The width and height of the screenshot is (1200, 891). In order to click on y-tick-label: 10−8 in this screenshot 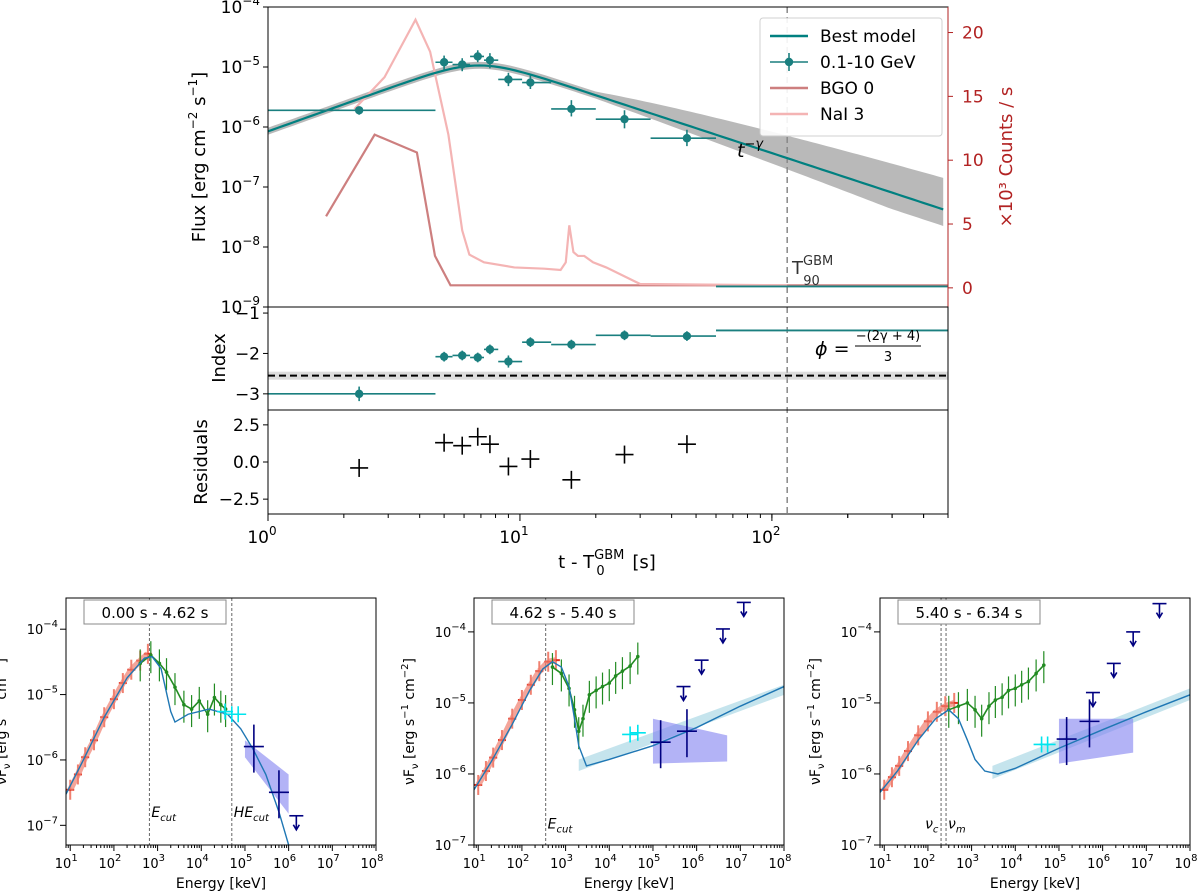, I will do `click(240, 246)`.